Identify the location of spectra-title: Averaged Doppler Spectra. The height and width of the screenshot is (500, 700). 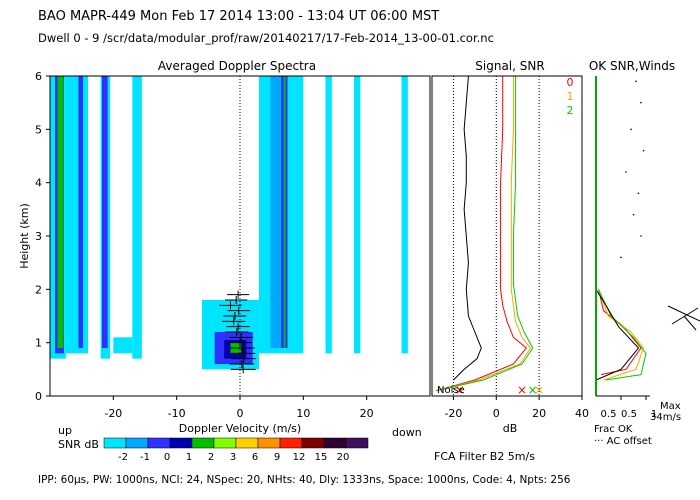
(237, 66).